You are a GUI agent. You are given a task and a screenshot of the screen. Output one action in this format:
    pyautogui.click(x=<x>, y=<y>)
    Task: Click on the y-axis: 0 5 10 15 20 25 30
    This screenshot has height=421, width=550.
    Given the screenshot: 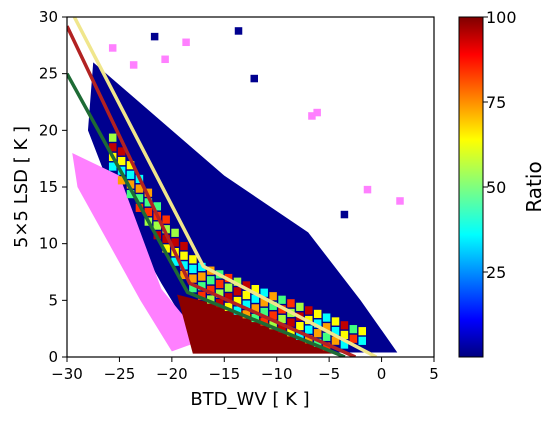 What is the action you would take?
    pyautogui.click(x=53, y=187)
    